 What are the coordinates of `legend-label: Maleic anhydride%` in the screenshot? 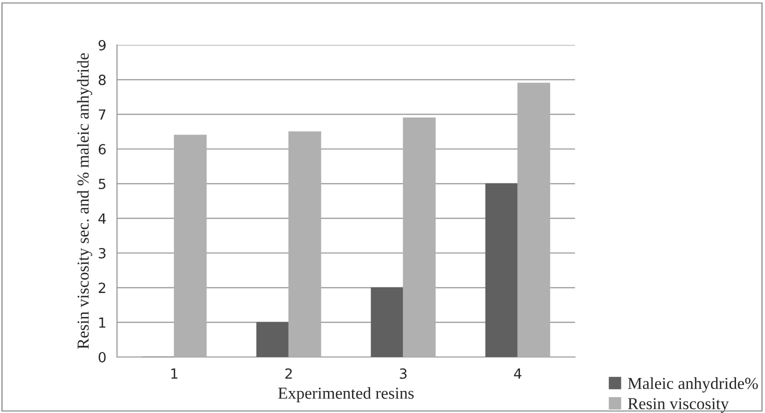 It's located at (693, 384).